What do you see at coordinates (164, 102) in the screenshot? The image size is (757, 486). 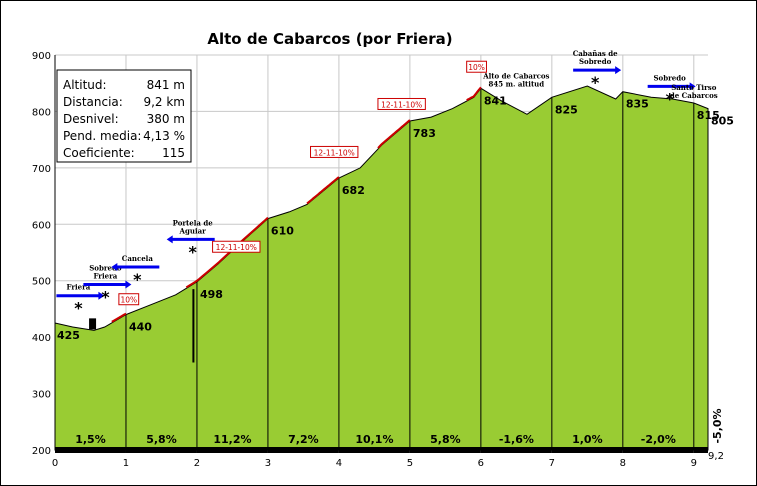 I see `info-value: 9,2 km` at bounding box center [164, 102].